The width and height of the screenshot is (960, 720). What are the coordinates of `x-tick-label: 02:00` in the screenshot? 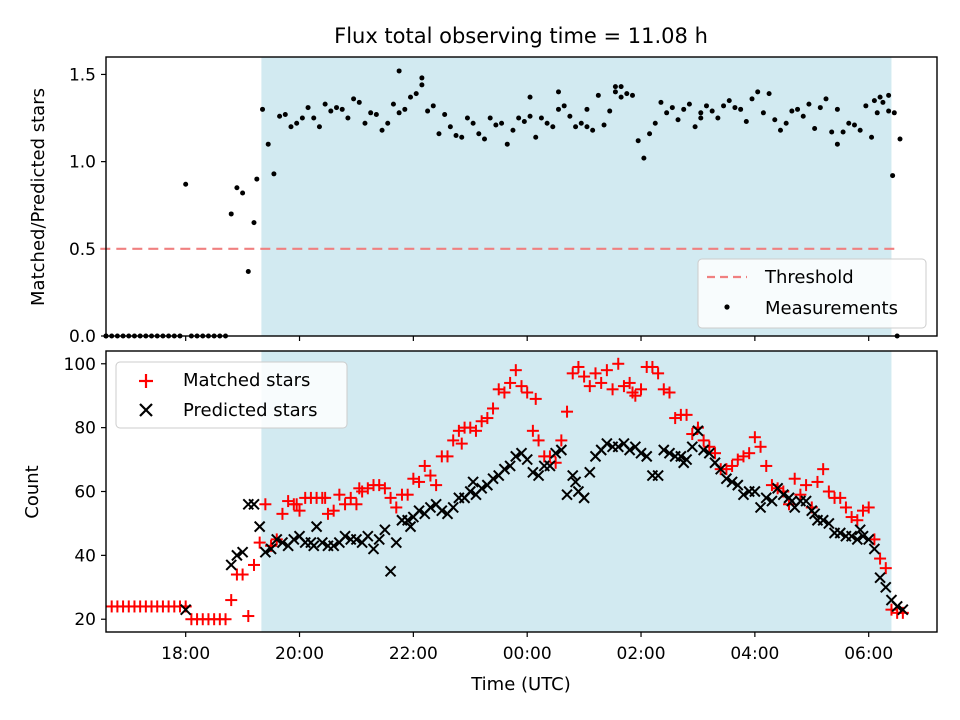 It's located at (641, 654).